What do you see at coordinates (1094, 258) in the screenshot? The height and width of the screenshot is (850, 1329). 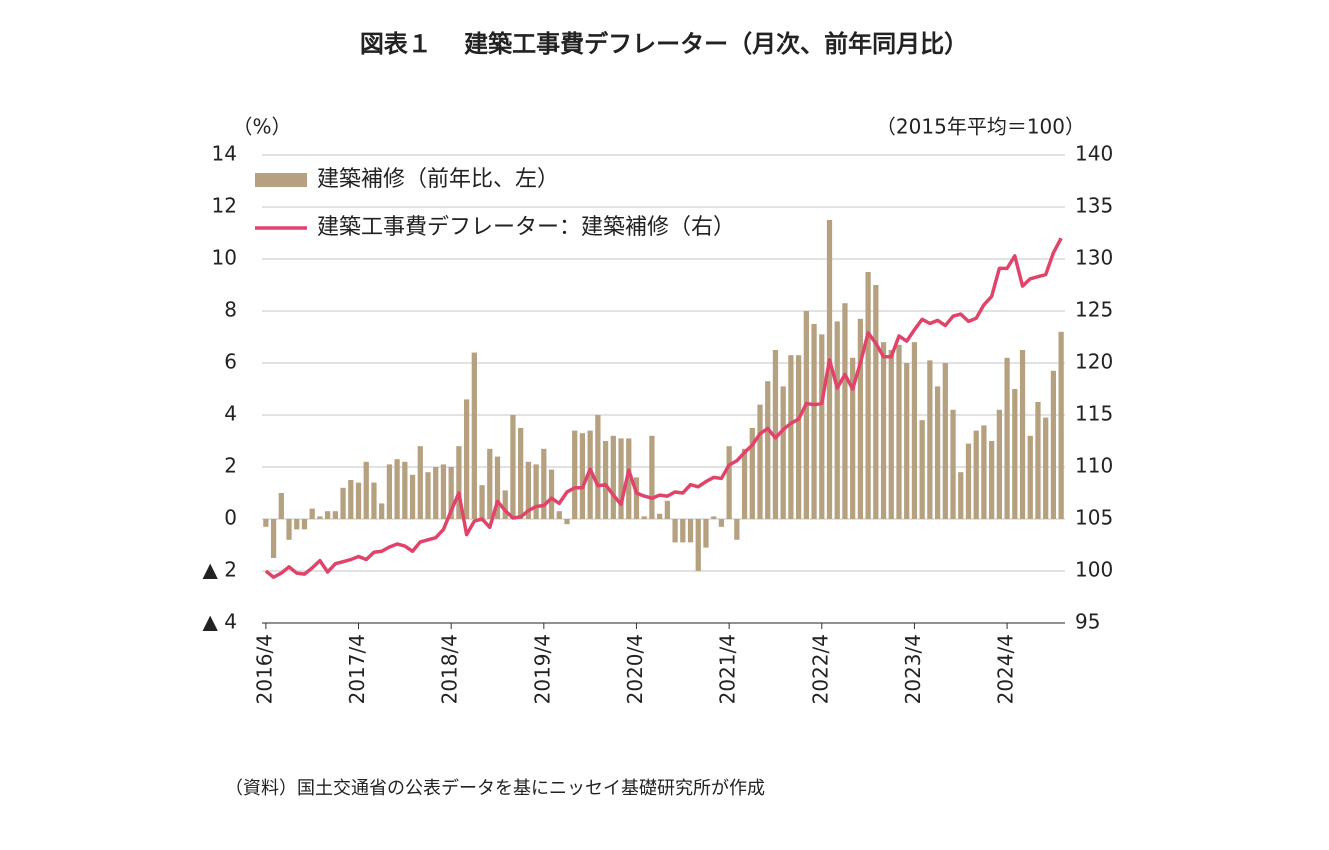 I see `y2-tick-label: 130` at bounding box center [1094, 258].